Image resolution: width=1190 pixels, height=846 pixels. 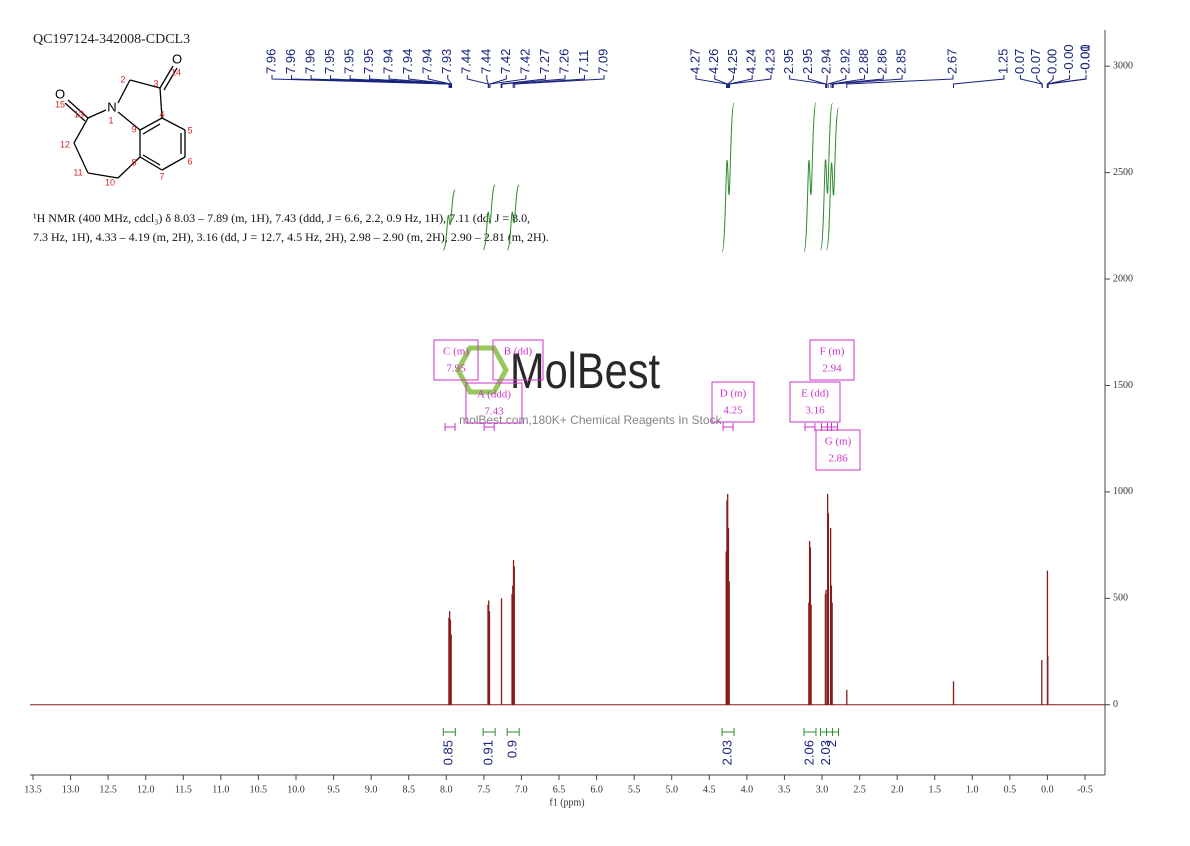 What do you see at coordinates (60, 104) in the screenshot?
I see `atom-number: 15` at bounding box center [60, 104].